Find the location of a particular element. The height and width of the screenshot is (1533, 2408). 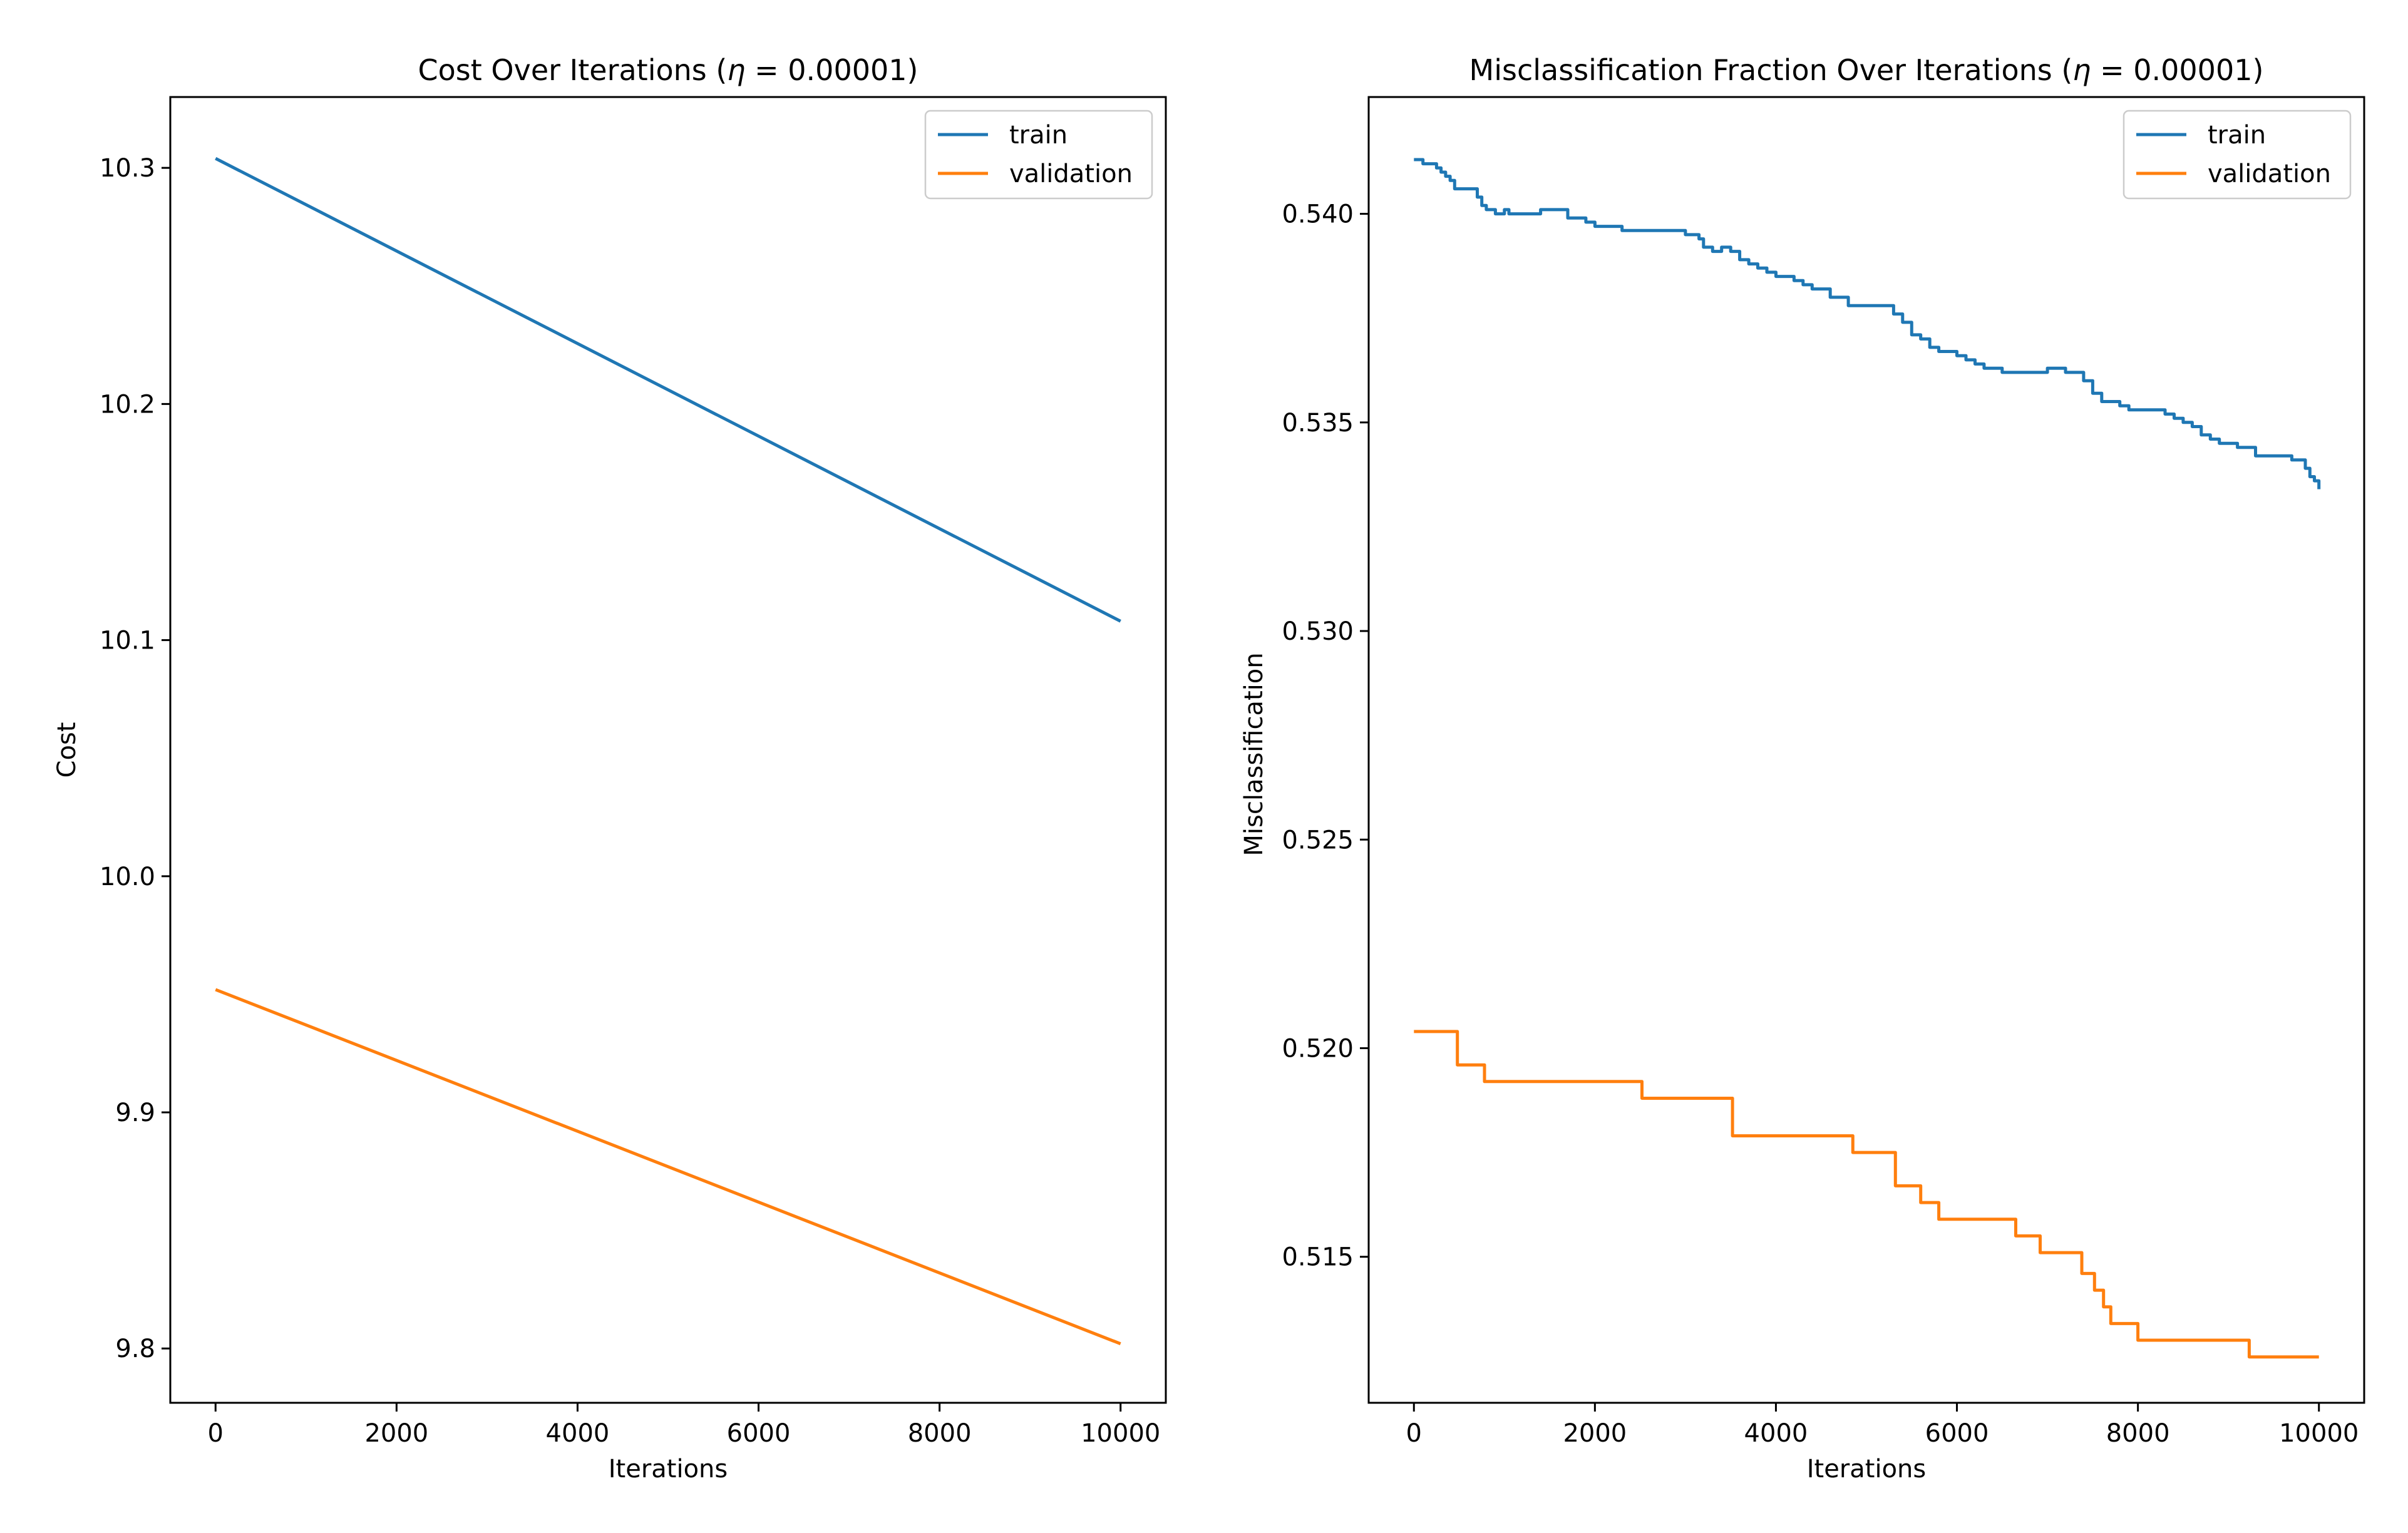

cost-legend: train validation is located at coordinates (1038, 155).